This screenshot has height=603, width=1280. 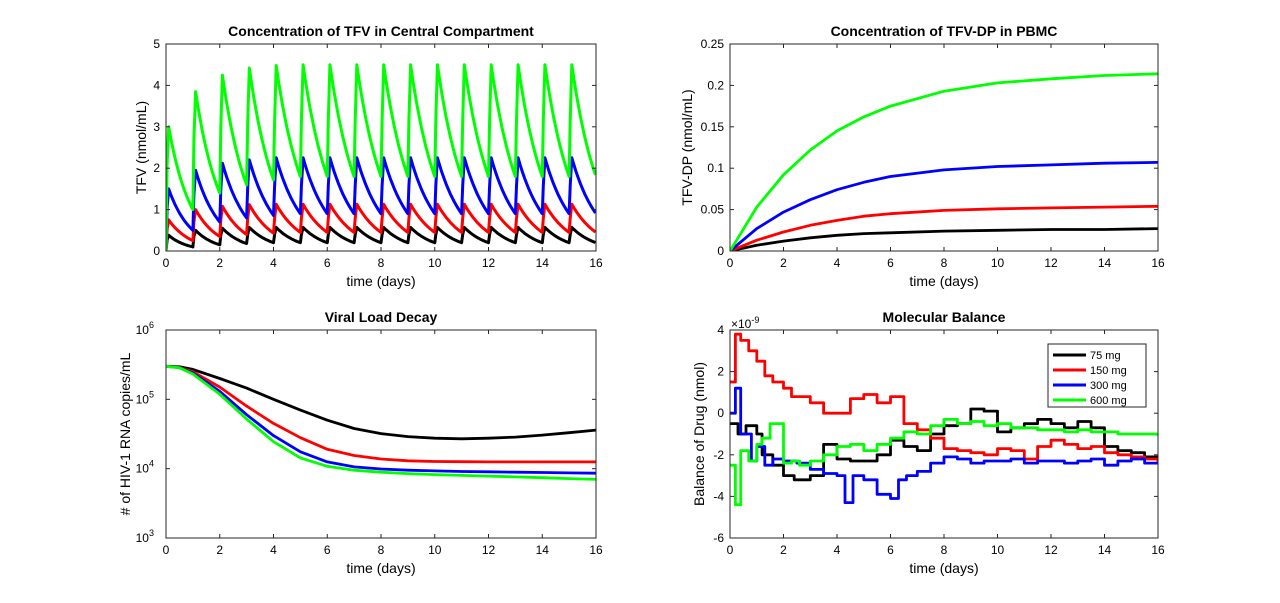 What do you see at coordinates (1108, 386) in the screenshot?
I see `legend-label: 300 mg` at bounding box center [1108, 386].